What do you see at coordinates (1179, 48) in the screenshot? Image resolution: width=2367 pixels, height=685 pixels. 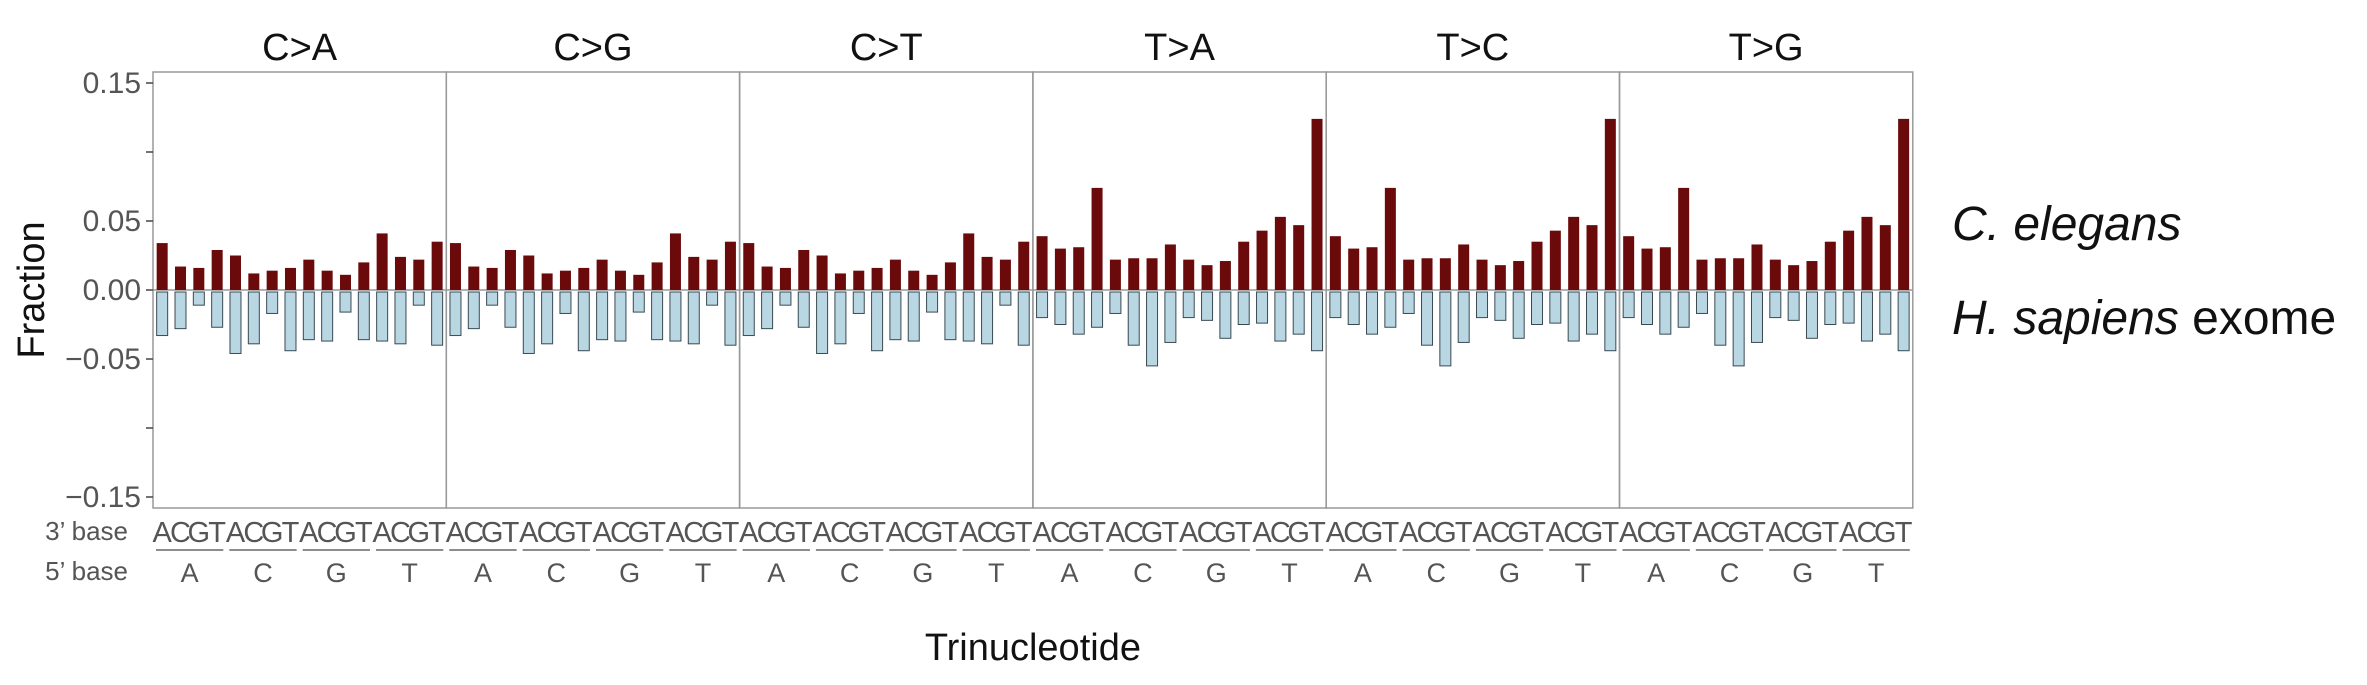 I see `facet-title: T>A` at bounding box center [1179, 48].